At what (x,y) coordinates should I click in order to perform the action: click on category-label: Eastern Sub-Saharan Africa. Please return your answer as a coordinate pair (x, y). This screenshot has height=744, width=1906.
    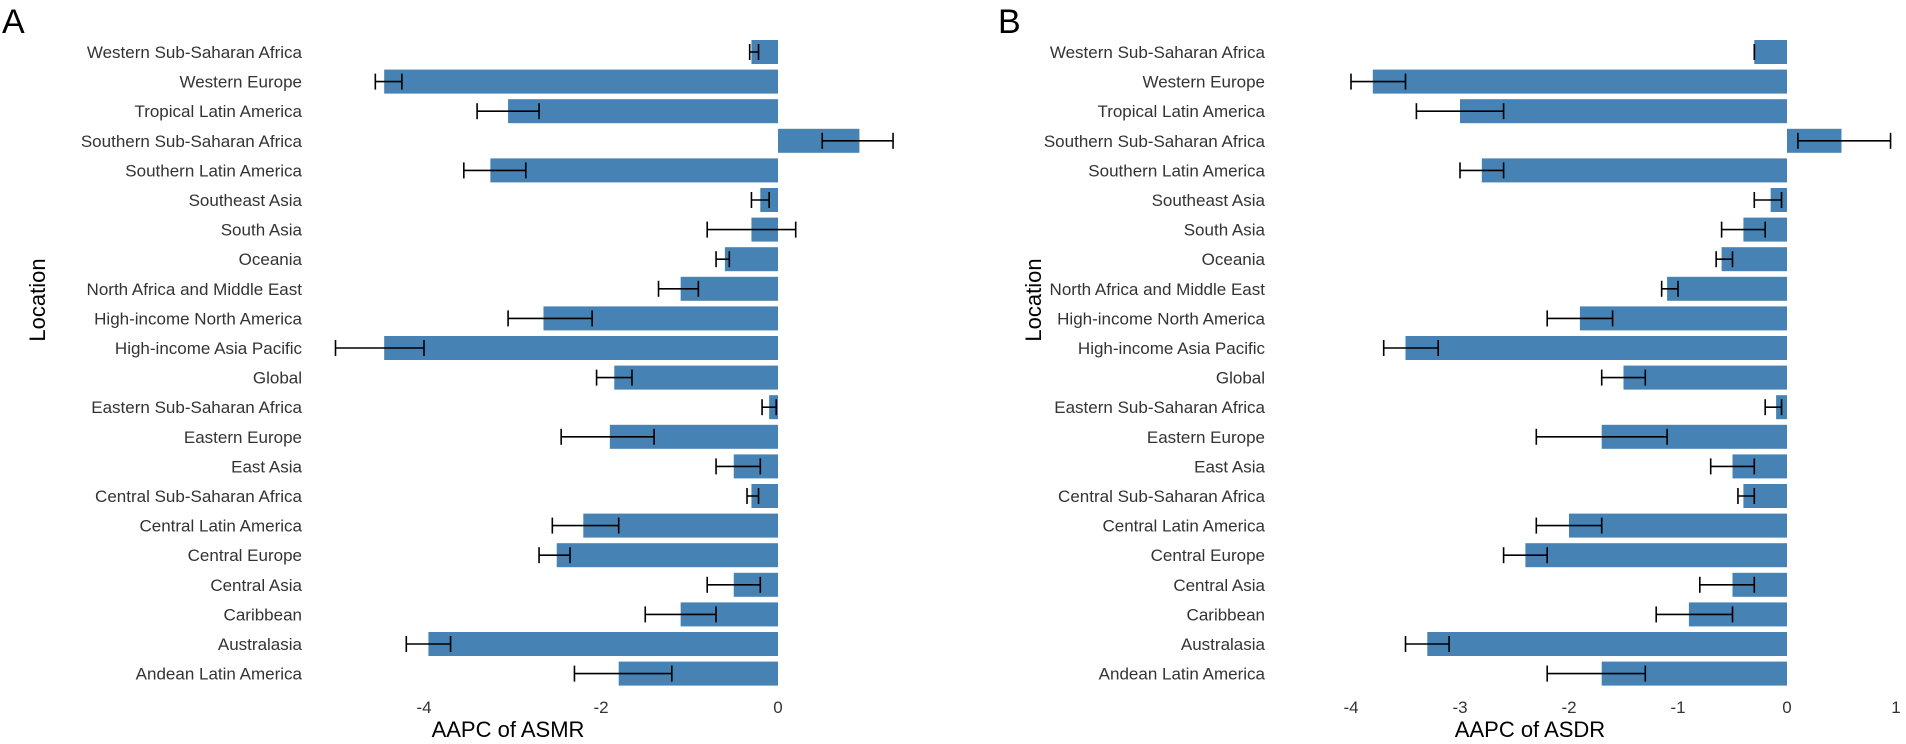
    Looking at the image, I should click on (196, 407).